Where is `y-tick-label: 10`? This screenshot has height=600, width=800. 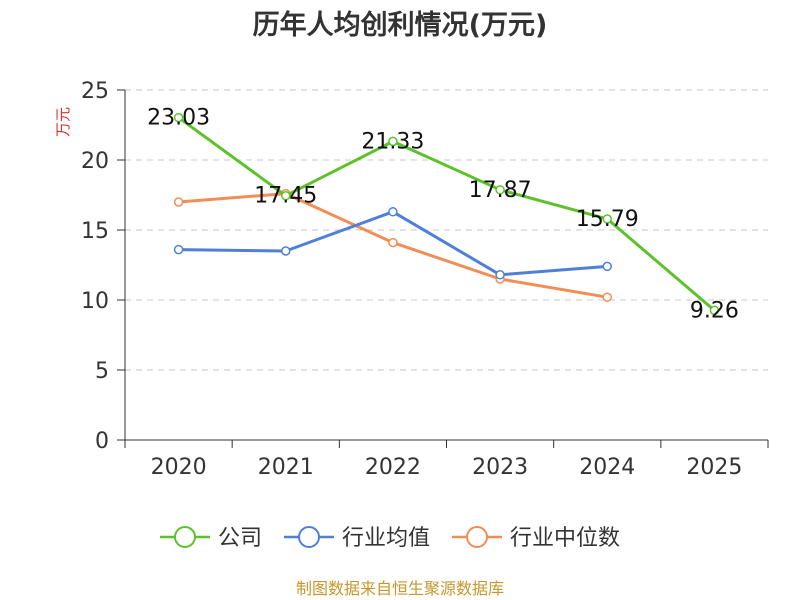
y-tick-label: 10 is located at coordinates (95, 301).